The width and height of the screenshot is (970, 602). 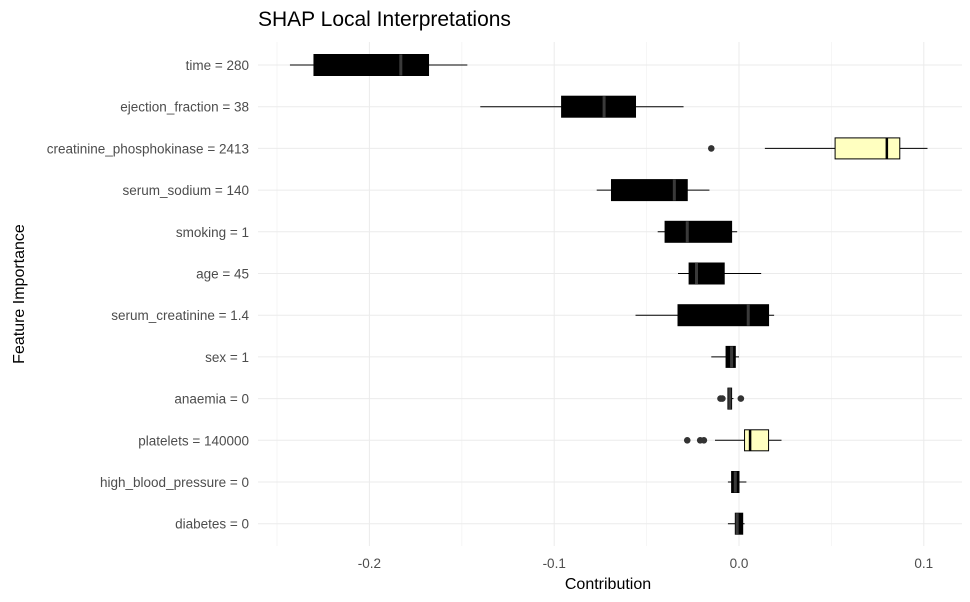 What do you see at coordinates (608, 584) in the screenshot?
I see `x-axis-title: Contribution` at bounding box center [608, 584].